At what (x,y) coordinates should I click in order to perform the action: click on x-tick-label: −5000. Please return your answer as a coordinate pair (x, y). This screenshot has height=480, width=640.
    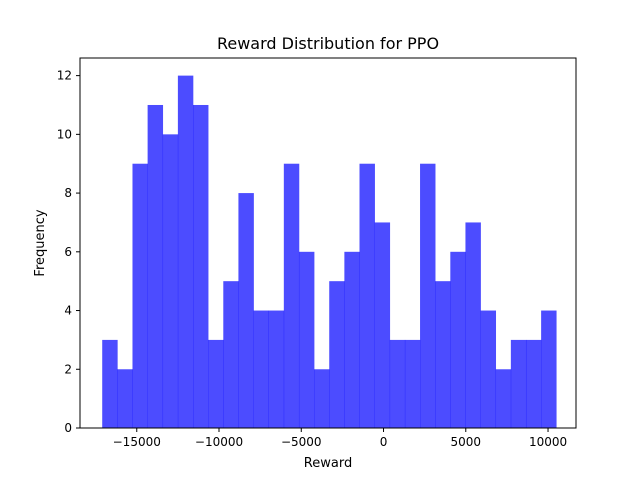
    Looking at the image, I should click on (301, 442).